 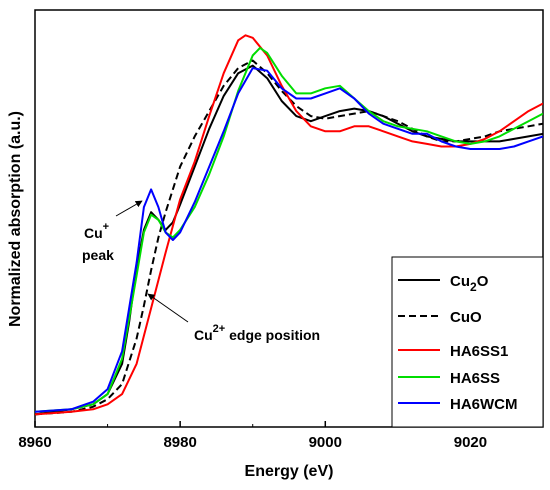 I want to click on annotation-cu2-arrow, so click(x=168, y=308).